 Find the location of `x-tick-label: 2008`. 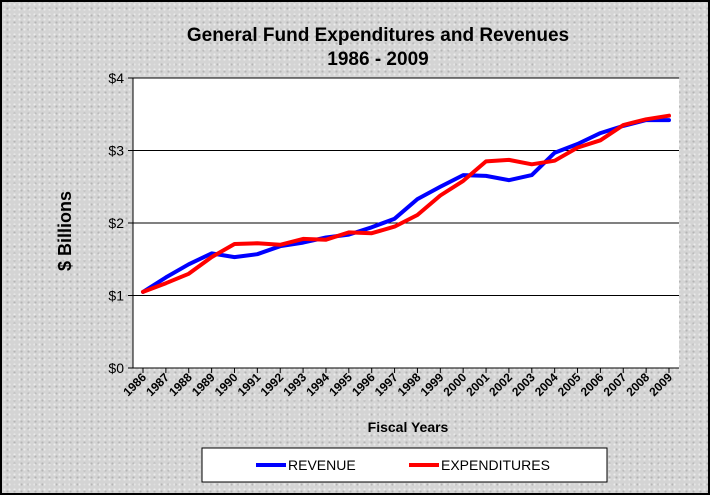

x-tick-label: 2008 is located at coordinates (637, 384).